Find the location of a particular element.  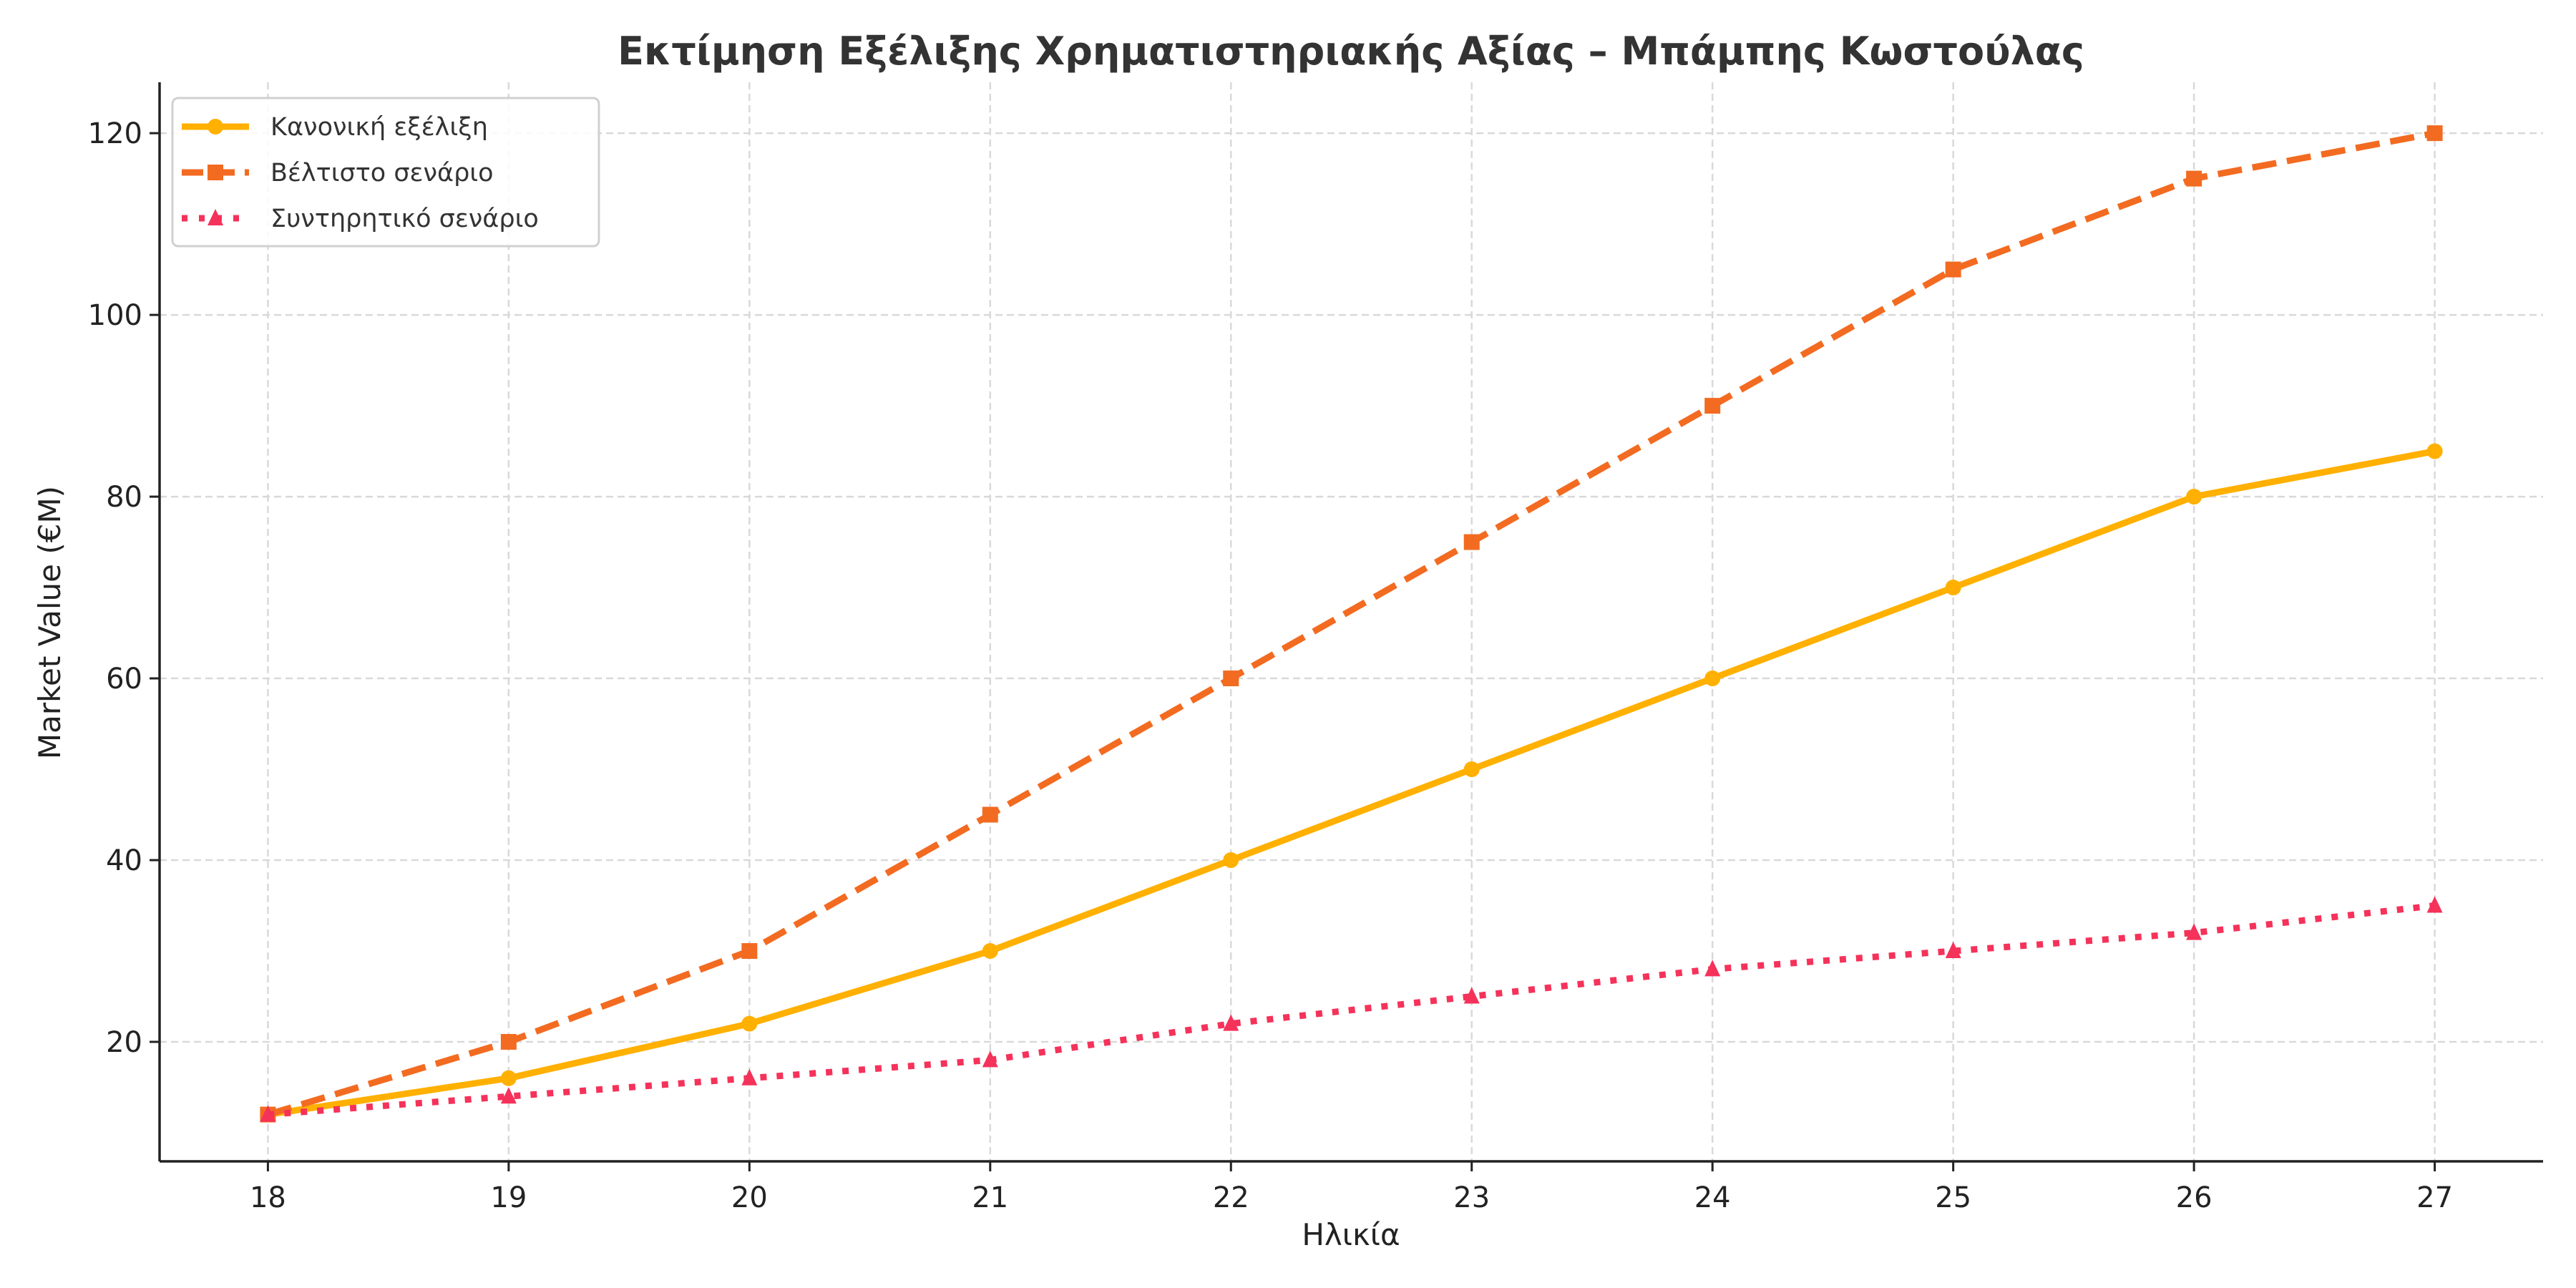

y-tick-label: 20 is located at coordinates (124, 1042).